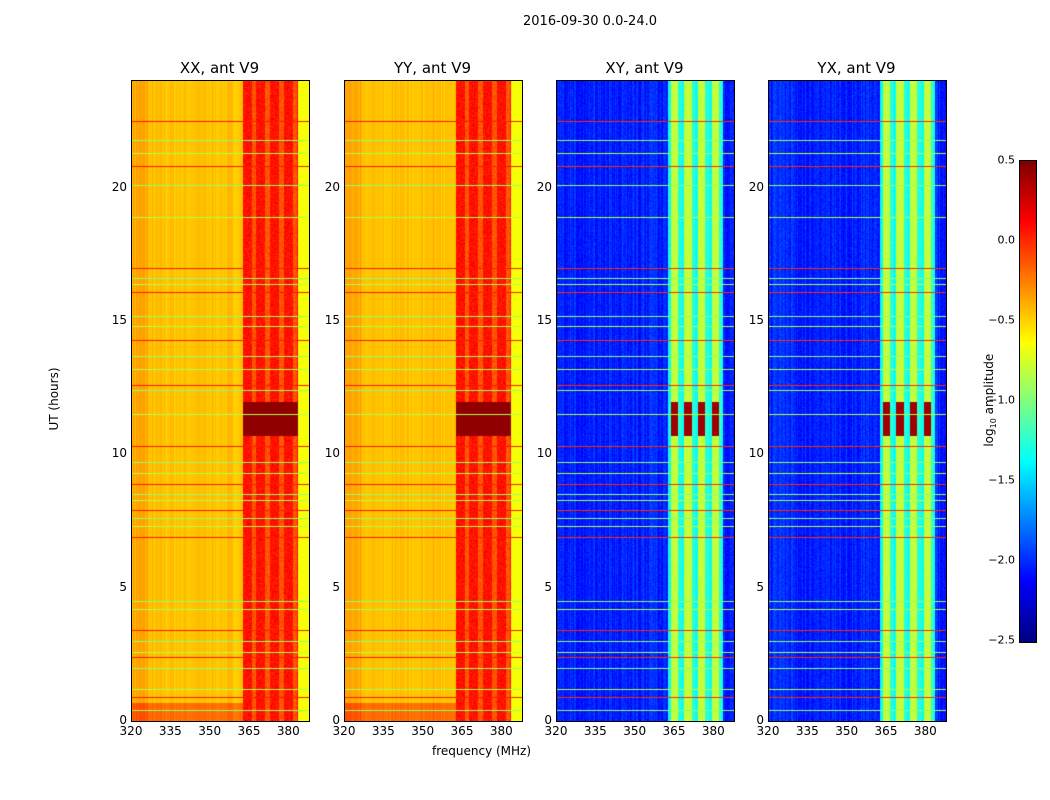 This screenshot has height=800, width=1050. What do you see at coordinates (220, 401) in the screenshot?
I see `heatmap-xx` at bounding box center [220, 401].